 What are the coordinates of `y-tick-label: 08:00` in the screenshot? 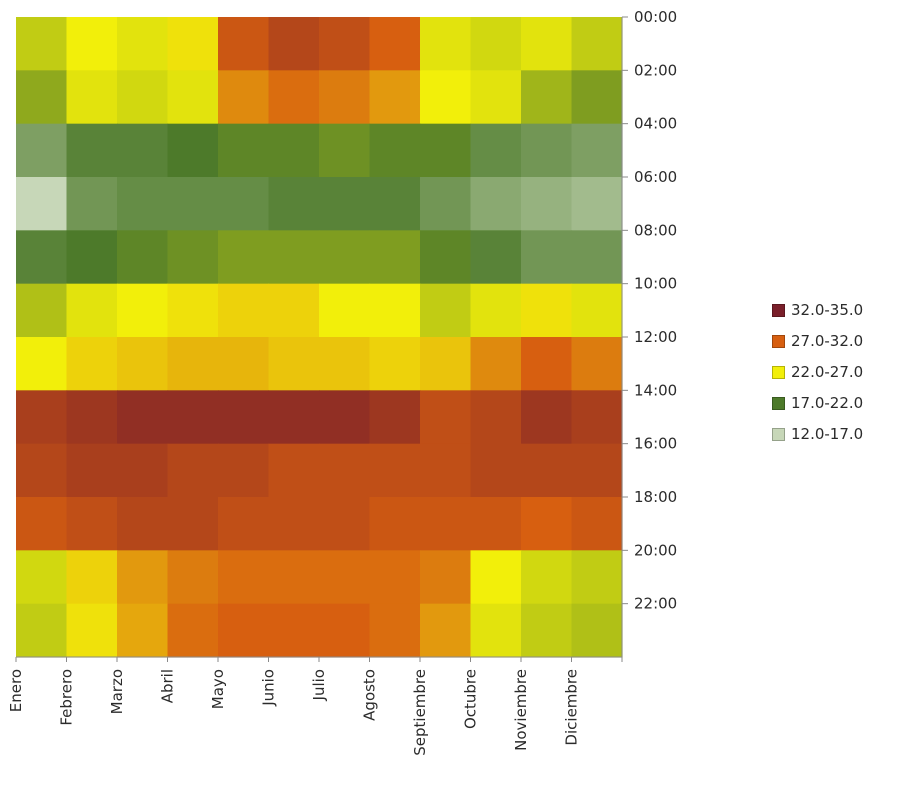 It's located at (655, 230).